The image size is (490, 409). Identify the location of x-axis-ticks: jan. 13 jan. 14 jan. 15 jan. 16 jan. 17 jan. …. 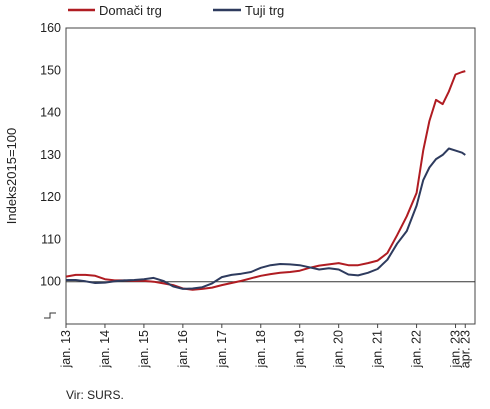
(265, 346).